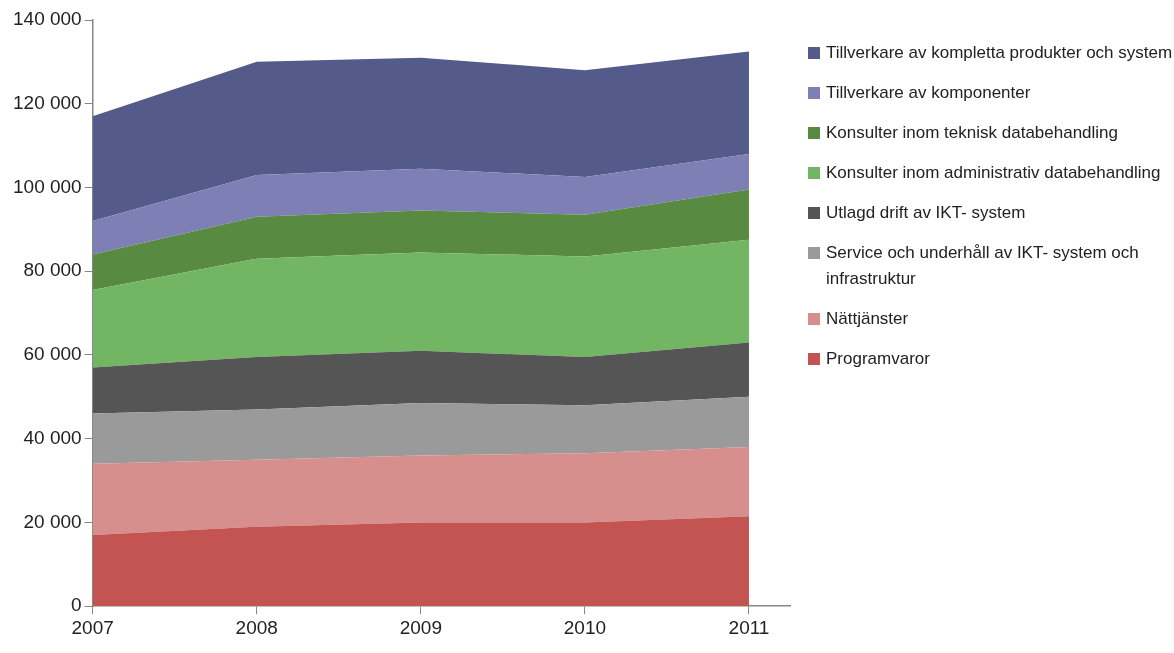 This screenshot has height=653, width=1174. I want to click on legend-label: Nättjänster, so click(867, 319).